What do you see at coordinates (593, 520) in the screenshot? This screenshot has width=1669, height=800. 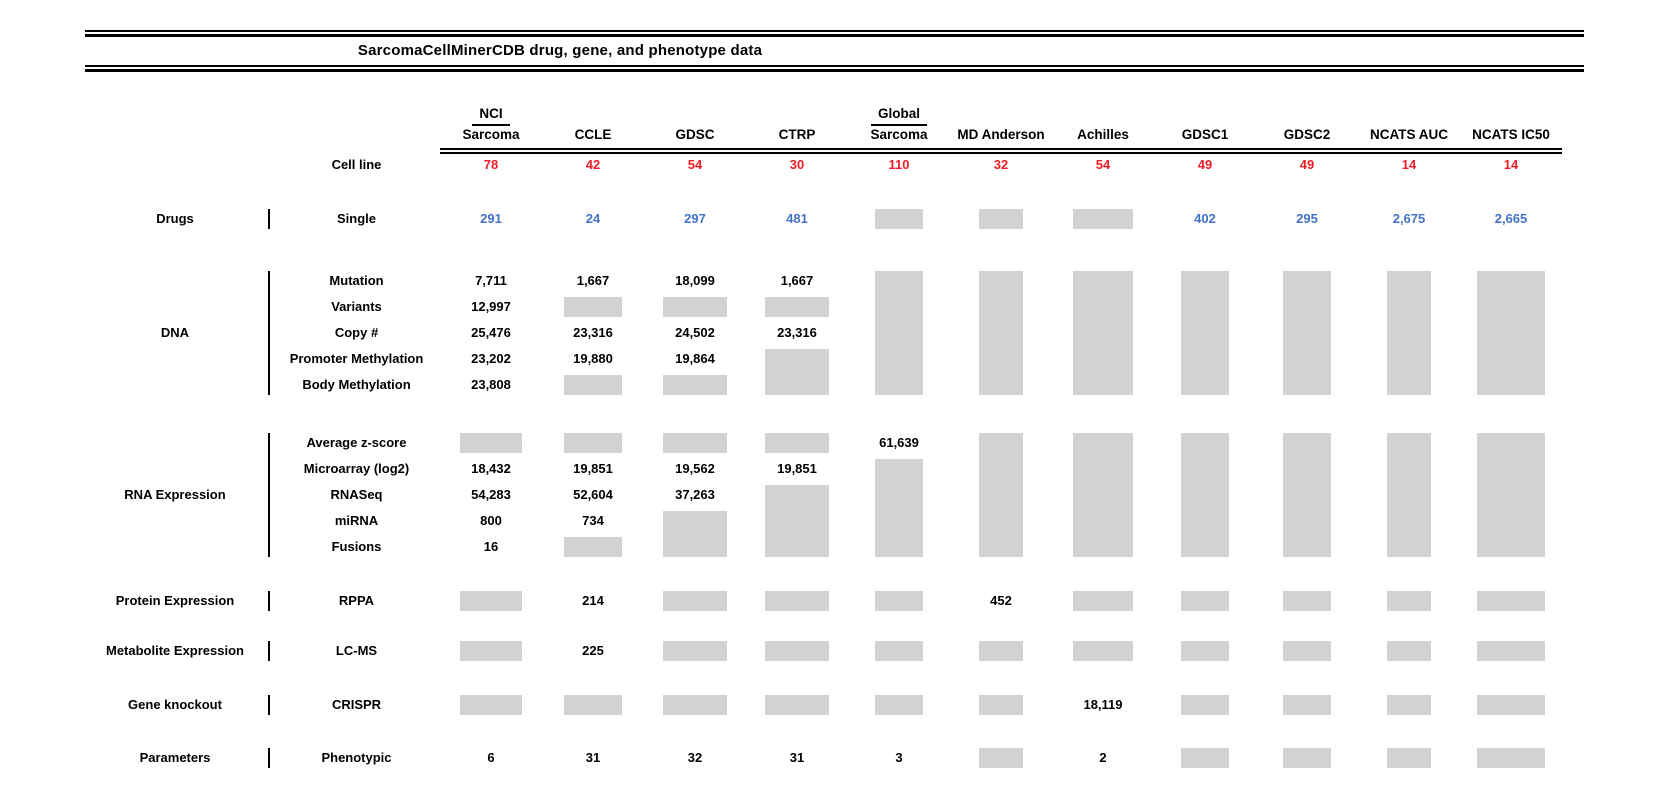 I see `data-cell: 734` at bounding box center [593, 520].